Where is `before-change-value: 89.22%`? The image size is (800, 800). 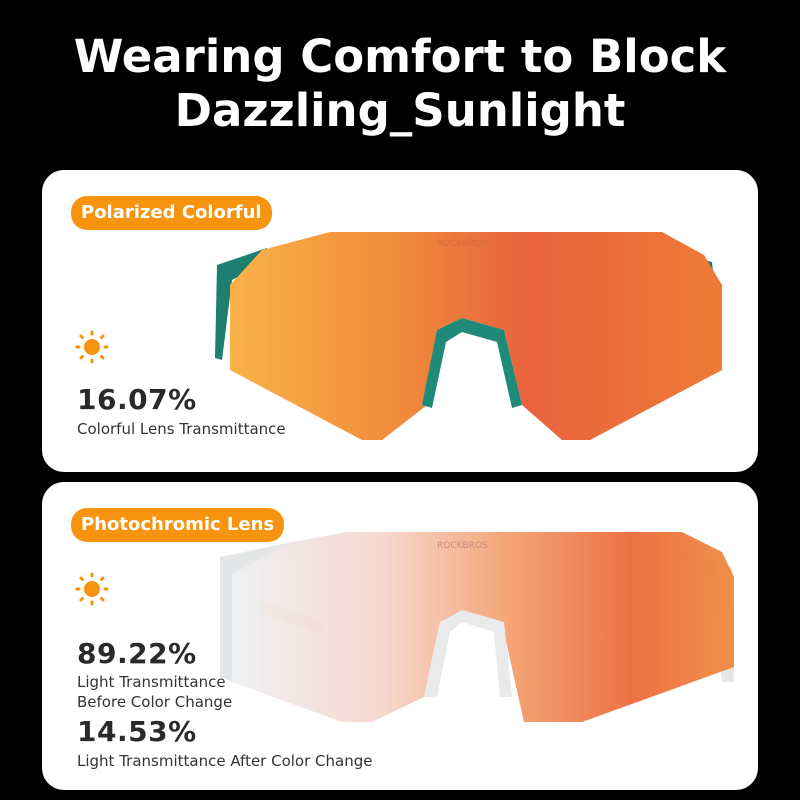
before-change-value: 89.22% is located at coordinates (137, 653).